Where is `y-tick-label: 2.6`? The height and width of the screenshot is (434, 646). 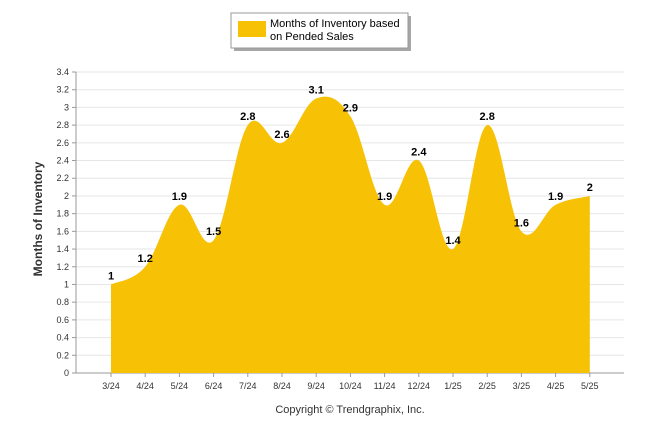 y-tick-label: 2.6 is located at coordinates (62, 143).